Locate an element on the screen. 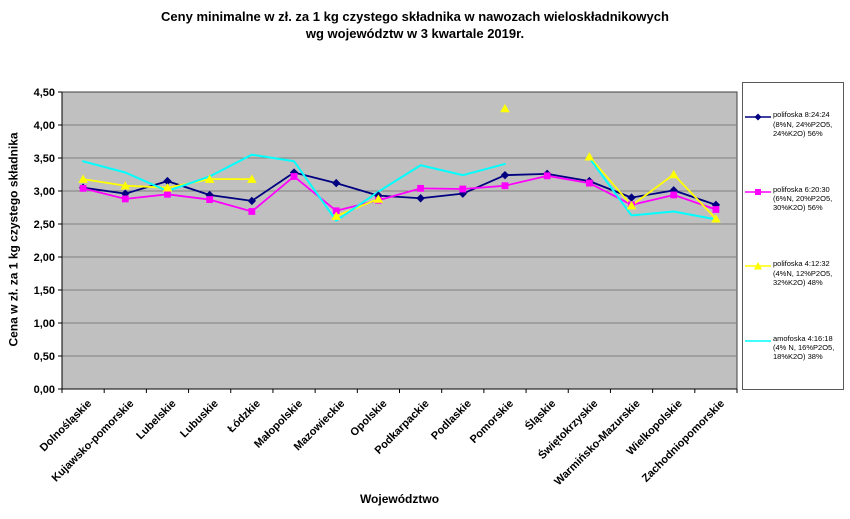 This screenshot has width=850, height=519. x-tick-label: Lubelskie is located at coordinates (156, 420).